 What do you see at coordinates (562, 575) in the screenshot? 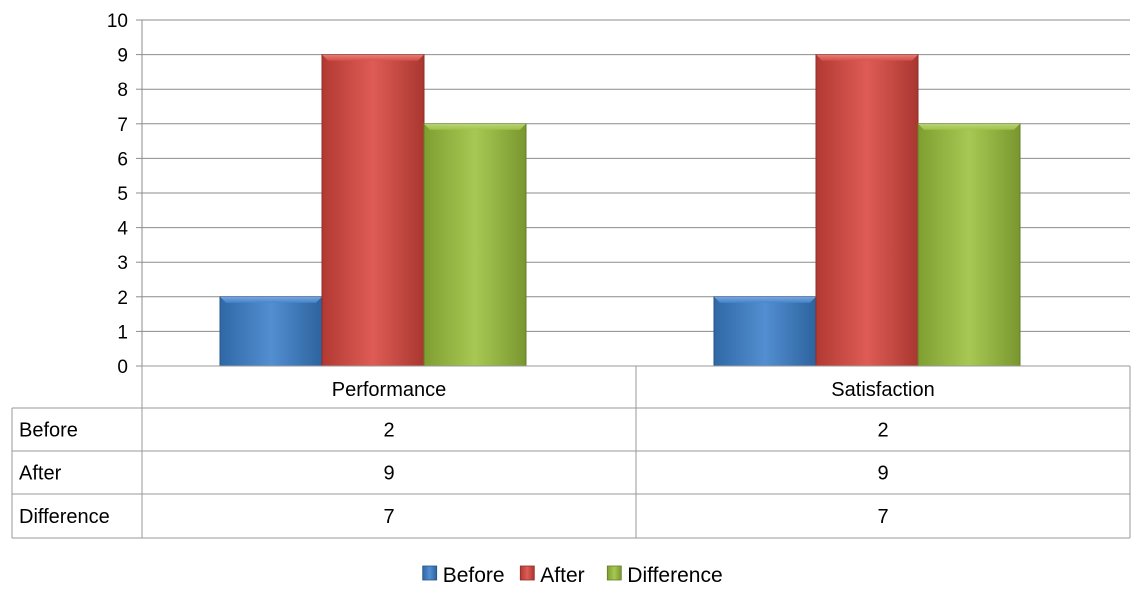
I see `legend-label: After` at bounding box center [562, 575].